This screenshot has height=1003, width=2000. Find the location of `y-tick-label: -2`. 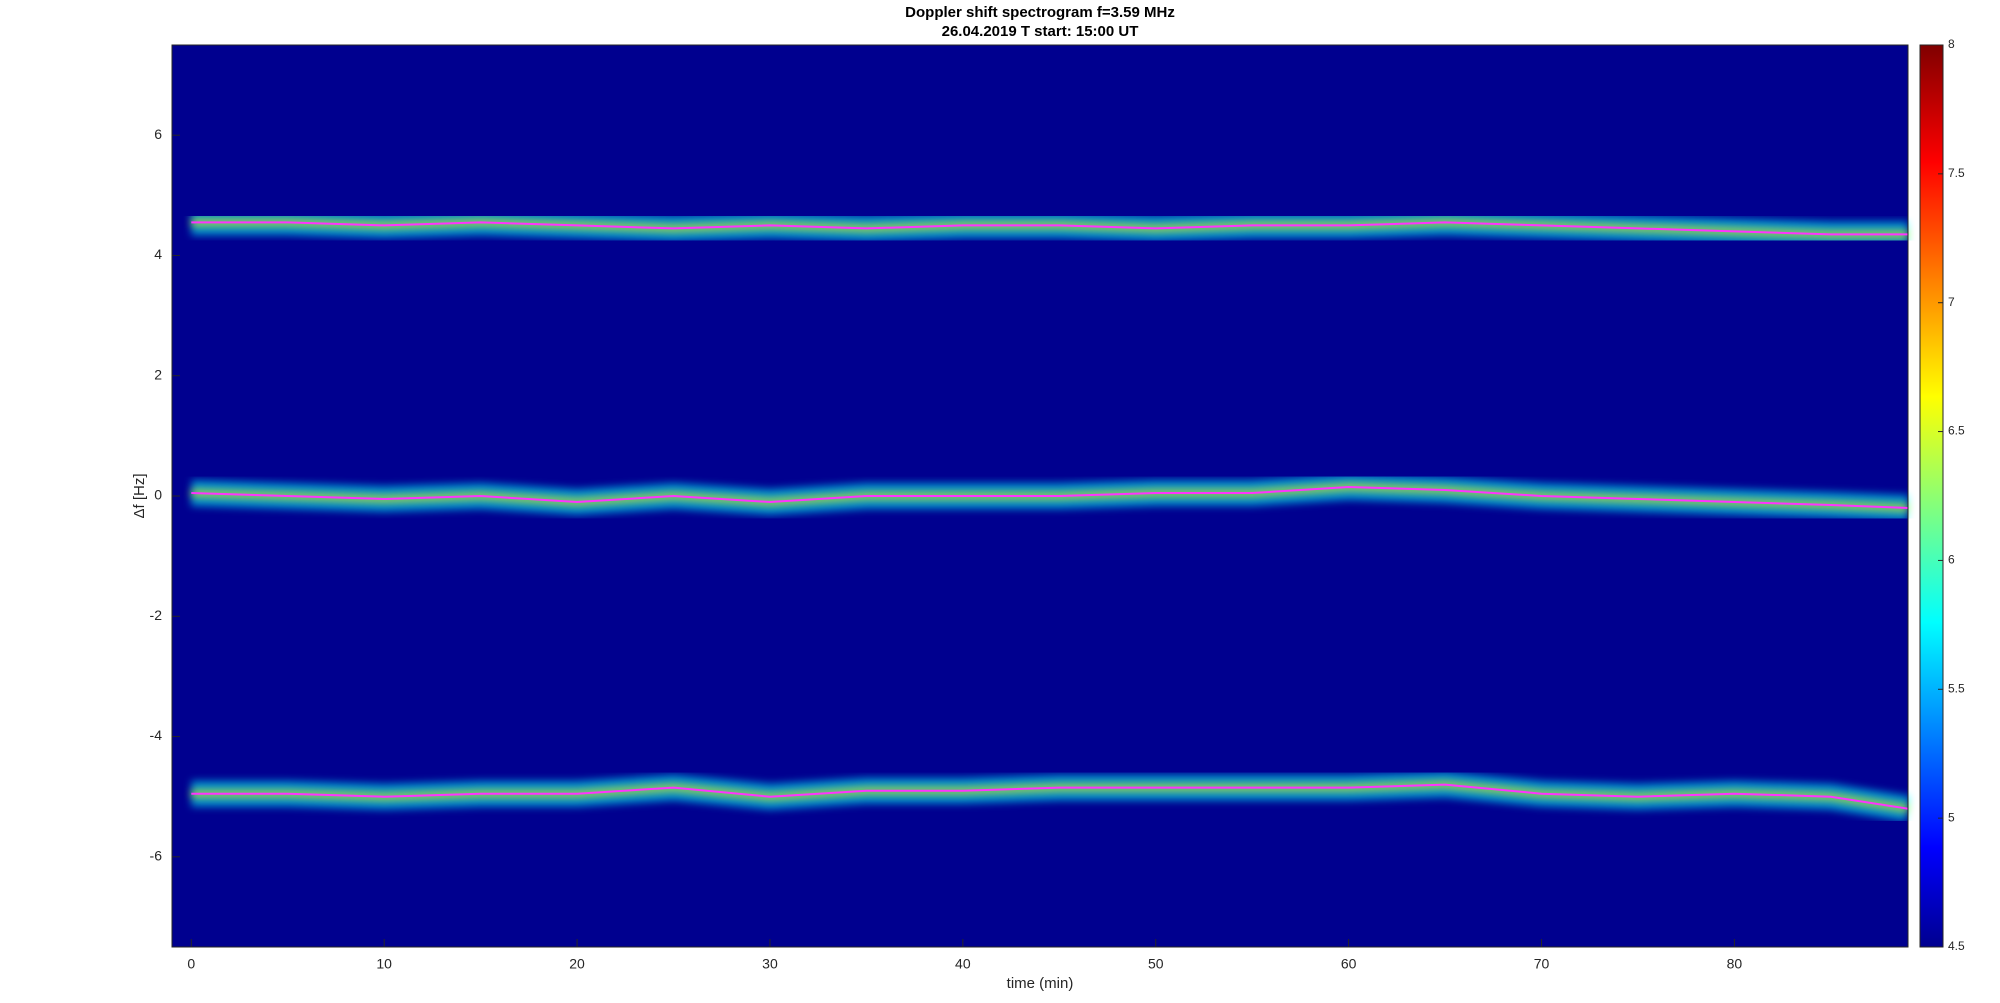

y-tick-label: -2 is located at coordinates (156, 615).